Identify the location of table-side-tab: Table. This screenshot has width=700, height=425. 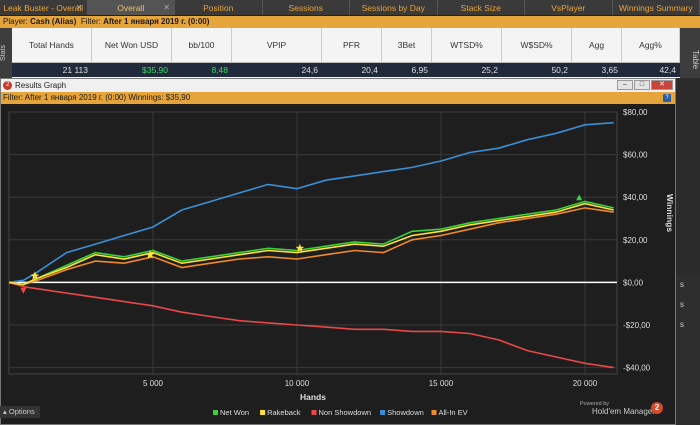
(690, 53).